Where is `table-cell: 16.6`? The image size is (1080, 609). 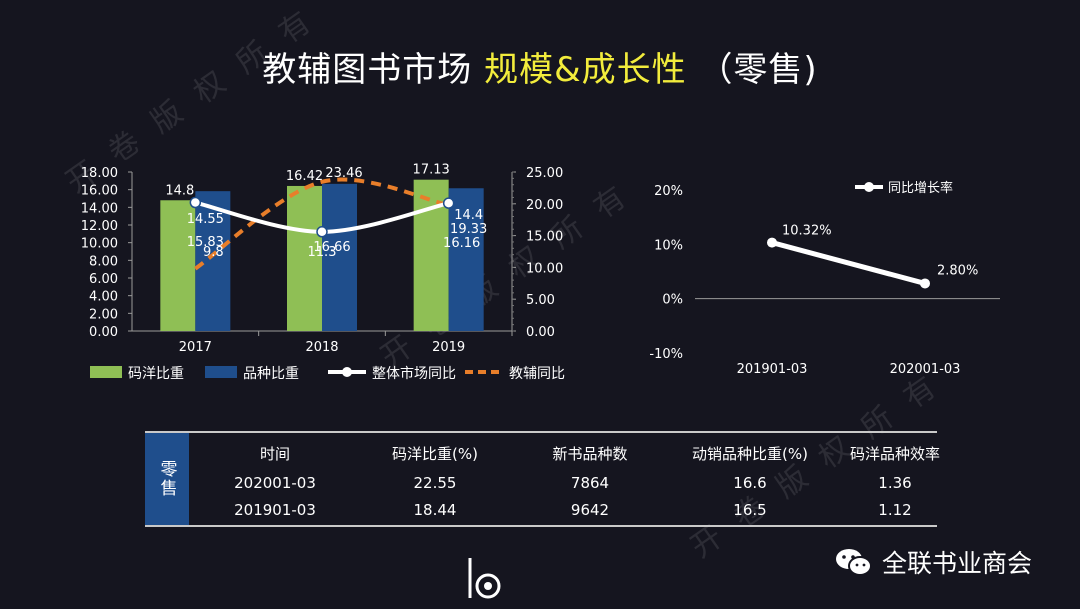
table-cell: 16.6 is located at coordinates (750, 483).